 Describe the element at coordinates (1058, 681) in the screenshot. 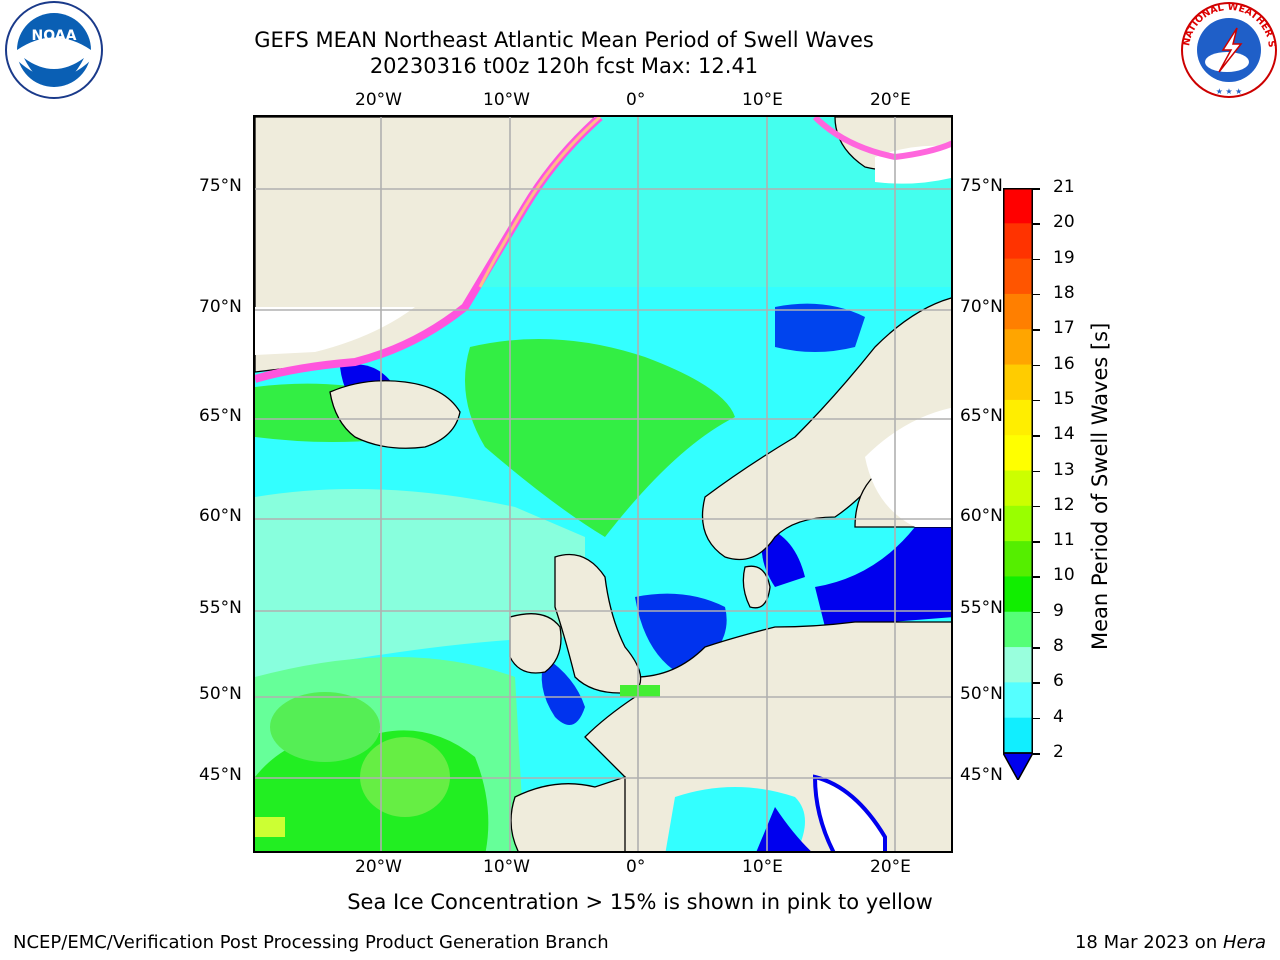

I see `colorbar-tick-label: 6` at that location.